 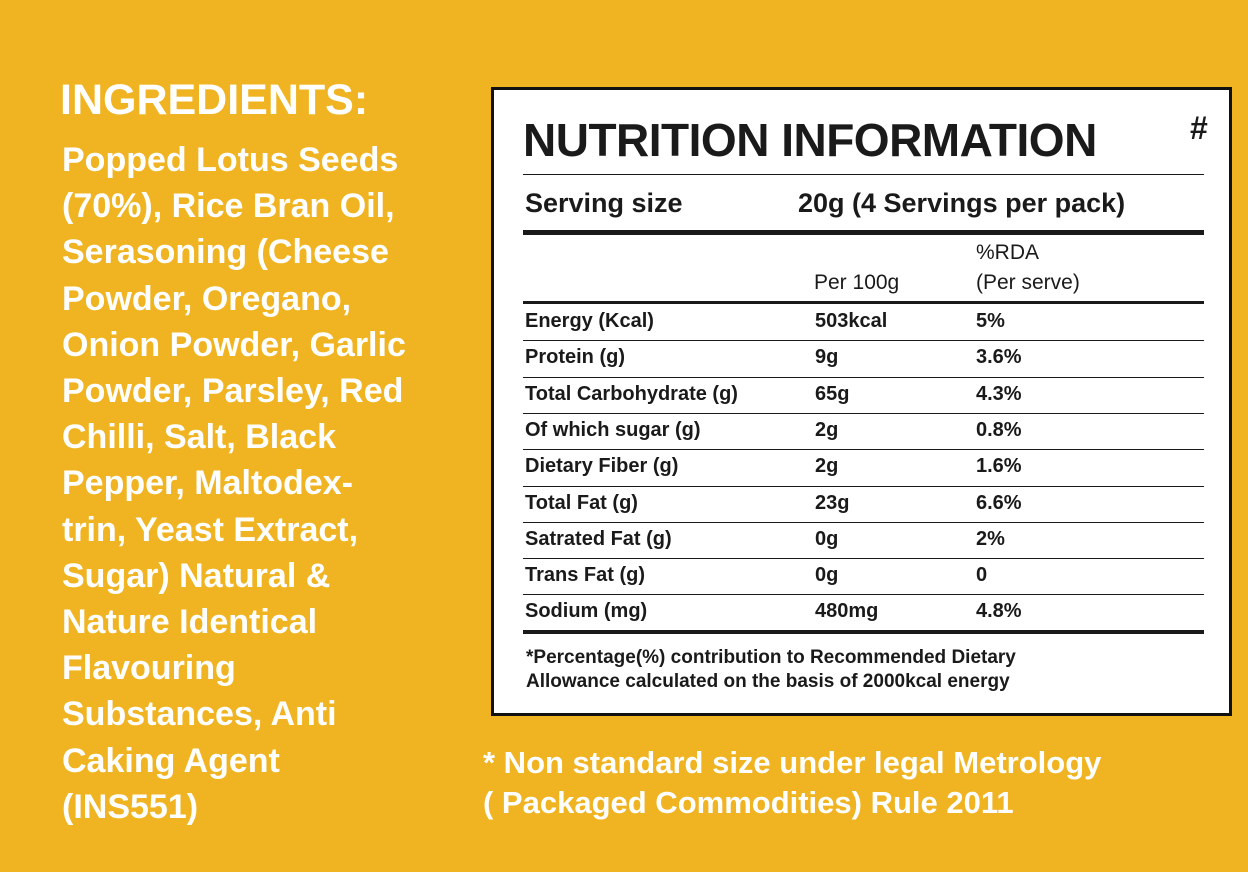 What do you see at coordinates (214, 100) in the screenshot?
I see `ingredients-title: INGREDIENTS:` at bounding box center [214, 100].